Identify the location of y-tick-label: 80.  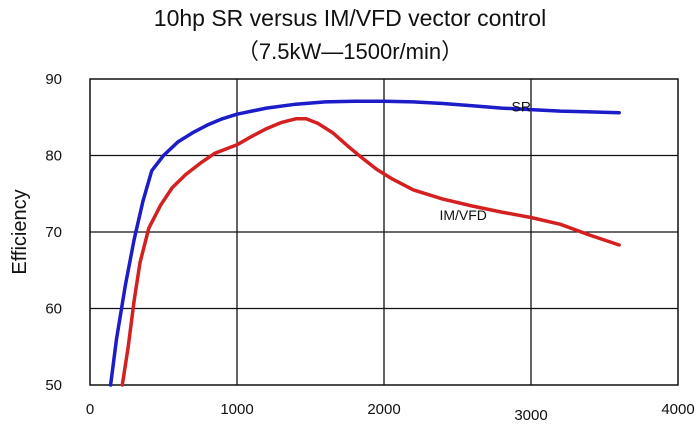
(53, 156).